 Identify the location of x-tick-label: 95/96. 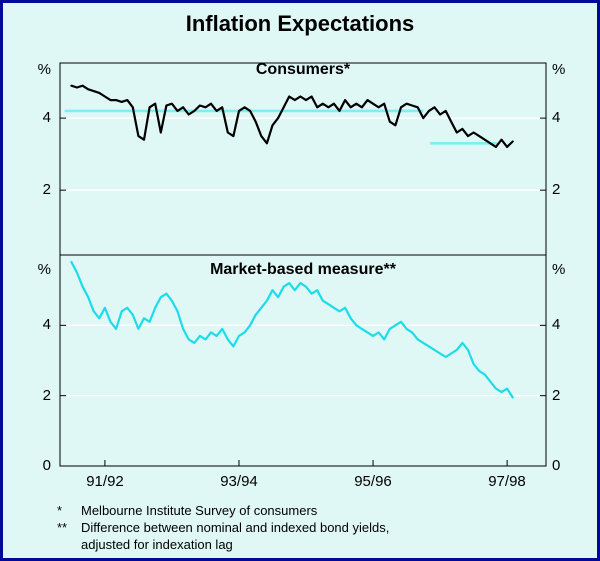
(373, 481).